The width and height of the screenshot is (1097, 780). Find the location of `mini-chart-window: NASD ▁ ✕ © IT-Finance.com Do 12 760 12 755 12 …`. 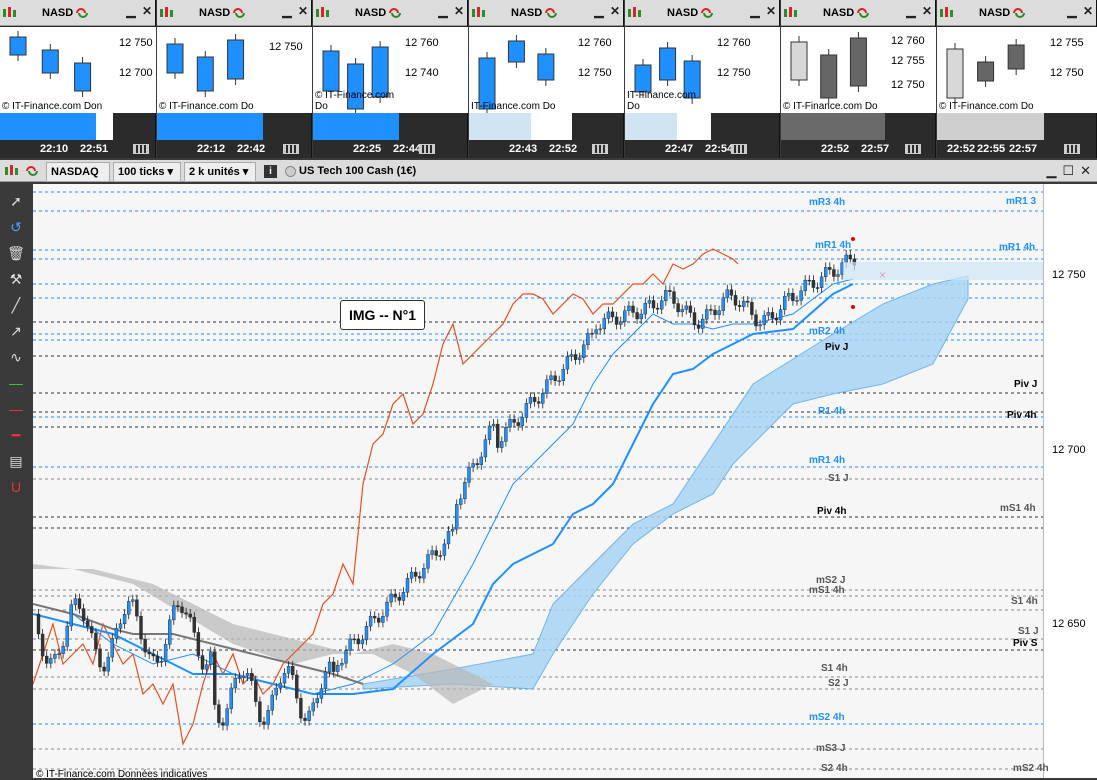

mini-chart-window: NASD ▁ ✕ © IT-Finance.com Do 12 760 12 755 12 … is located at coordinates (858, 79).